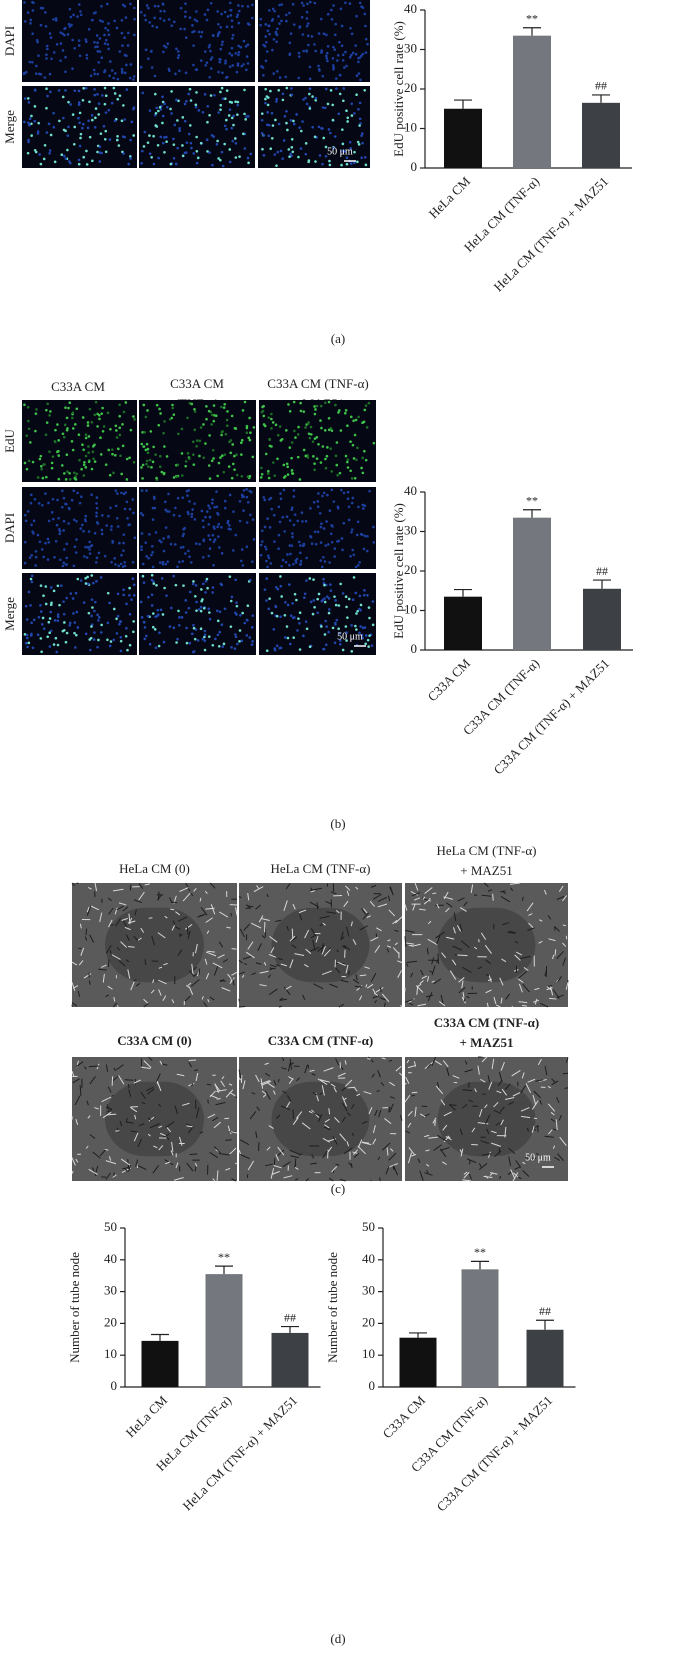 The width and height of the screenshot is (676, 1657). What do you see at coordinates (197, 528) in the screenshot?
I see `micrograph` at bounding box center [197, 528].